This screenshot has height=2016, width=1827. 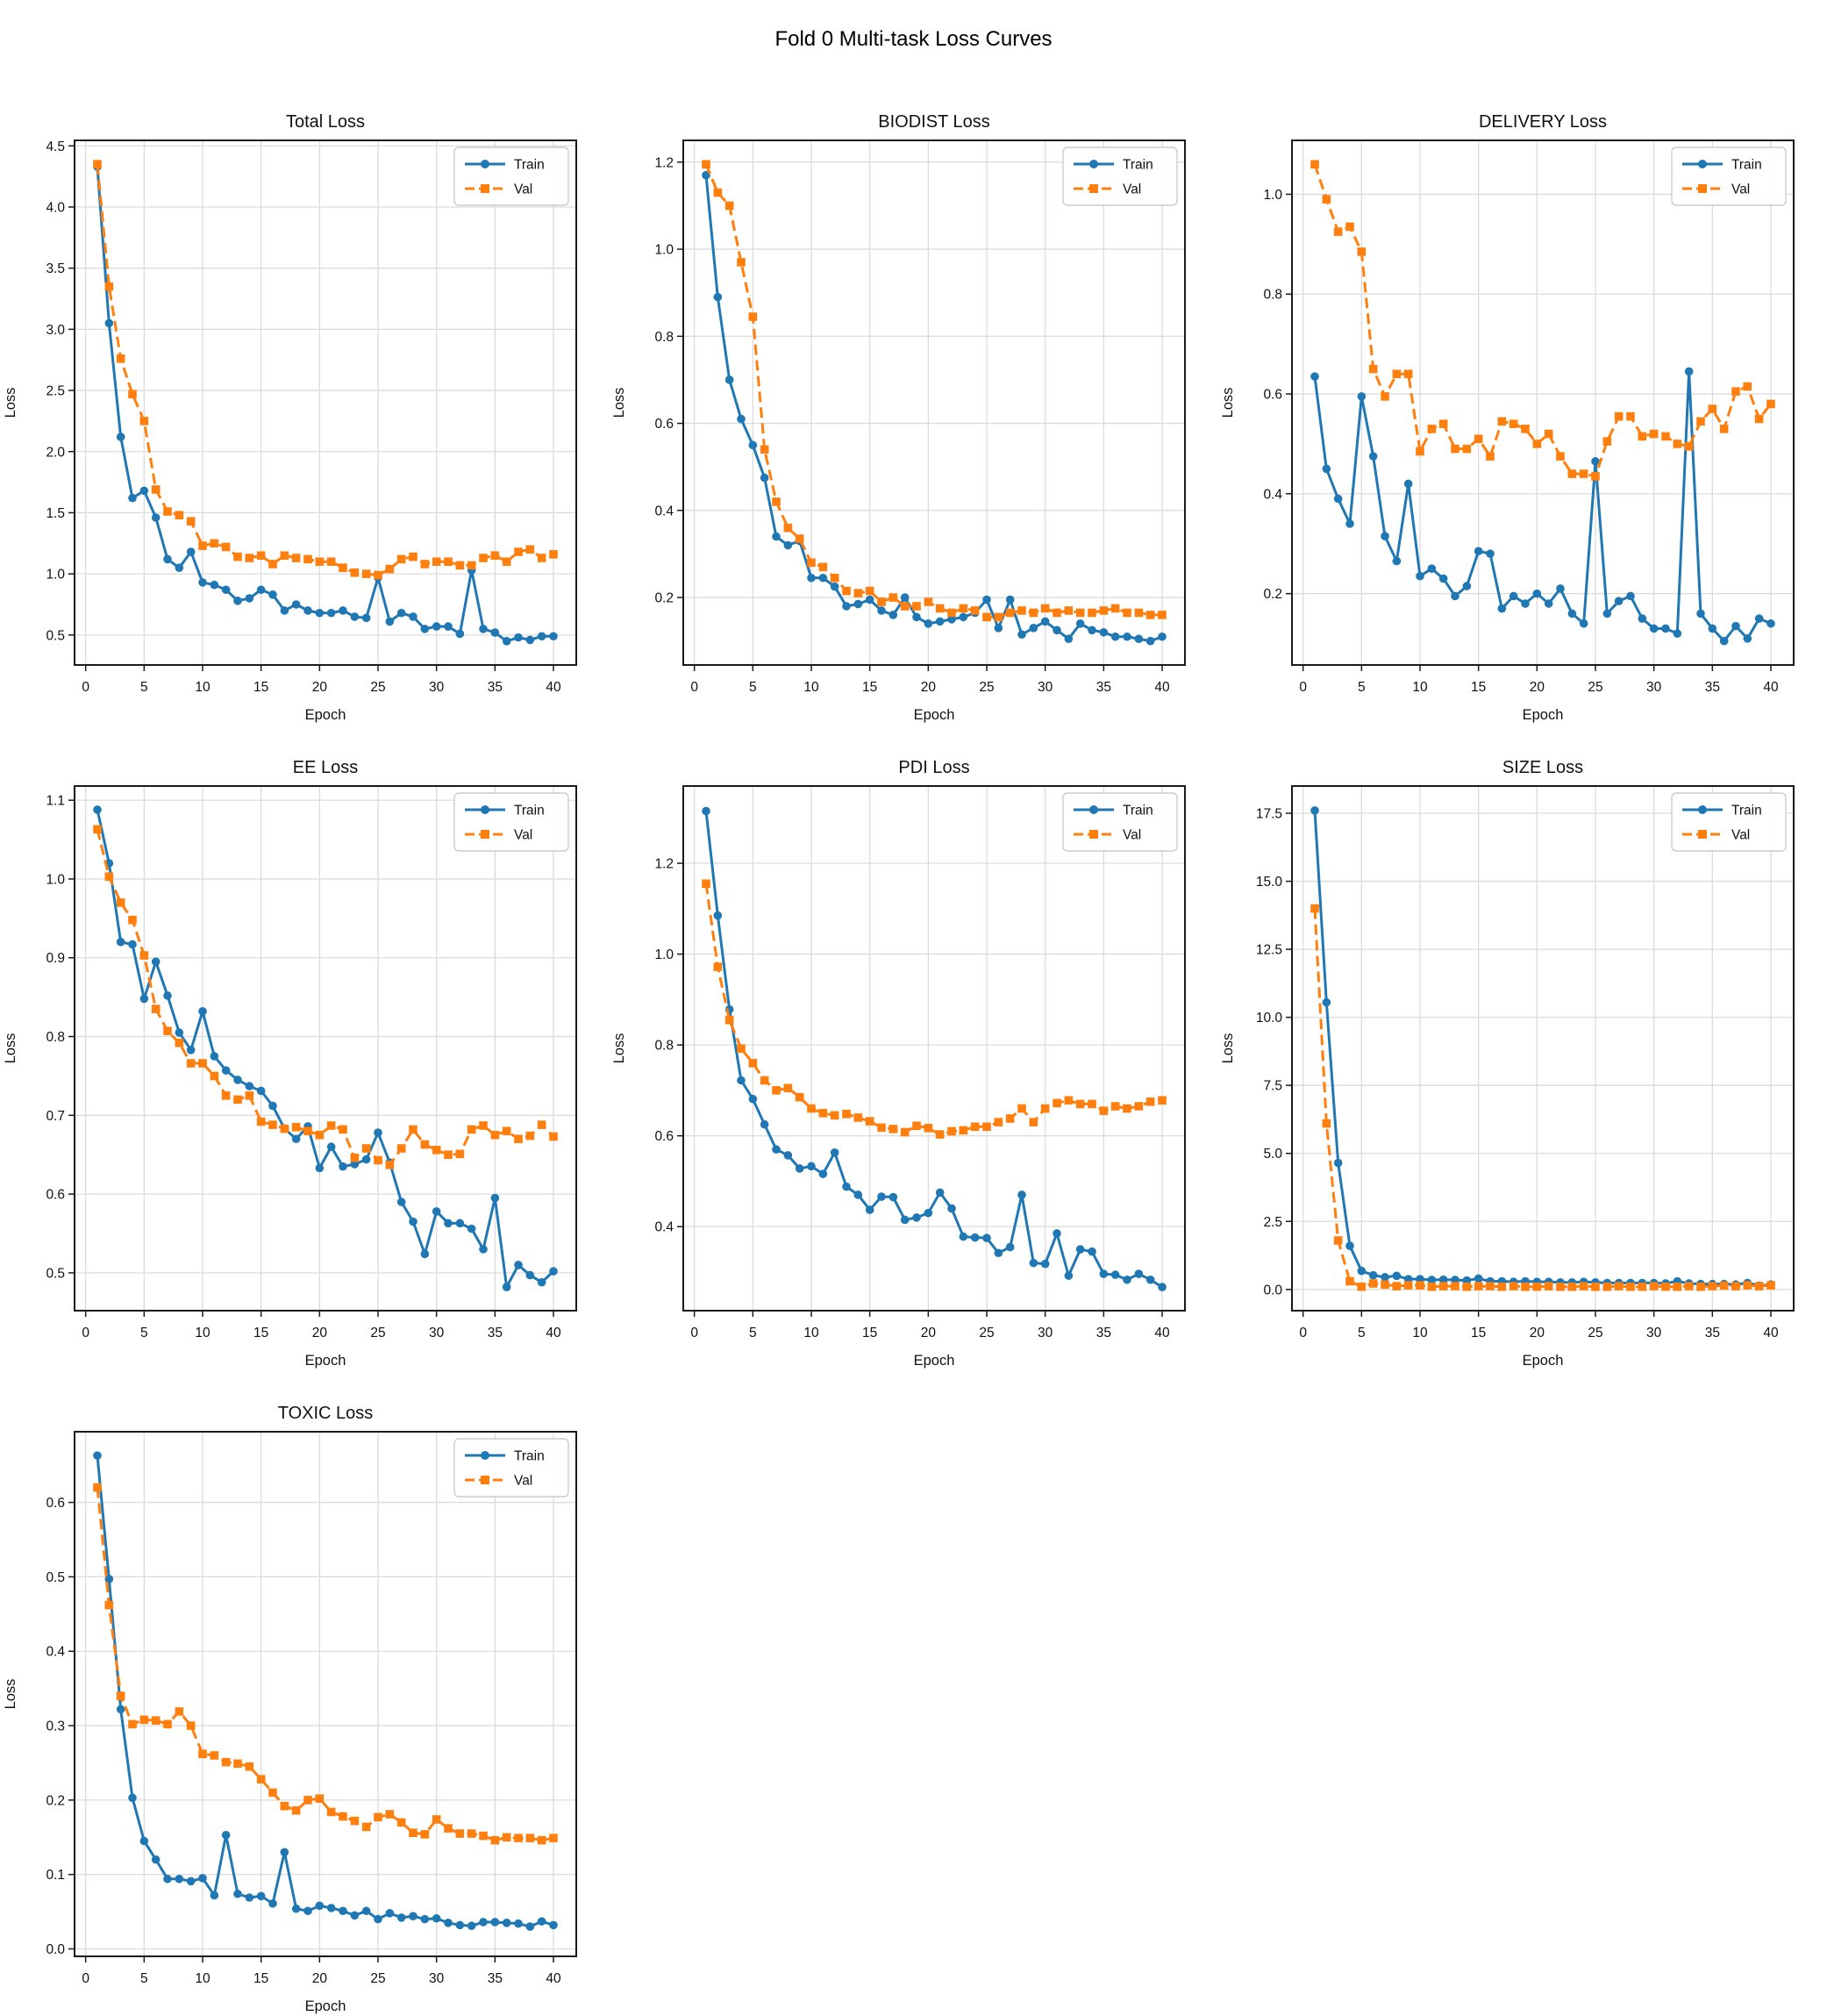 What do you see at coordinates (325, 767) in the screenshot?
I see `subplot-title-ee-loss: EE Loss` at bounding box center [325, 767].